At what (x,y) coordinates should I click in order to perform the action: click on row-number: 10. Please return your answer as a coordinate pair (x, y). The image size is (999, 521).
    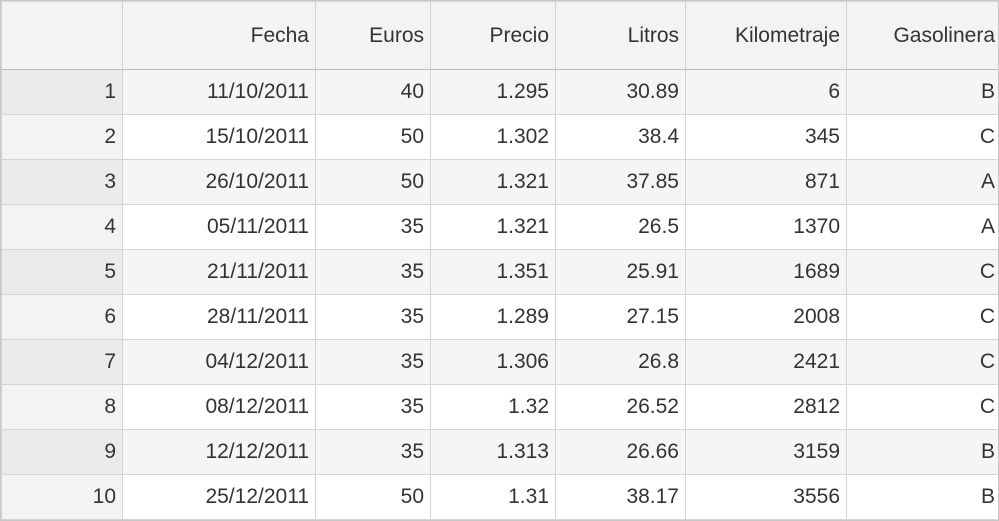
    Looking at the image, I should click on (62, 497).